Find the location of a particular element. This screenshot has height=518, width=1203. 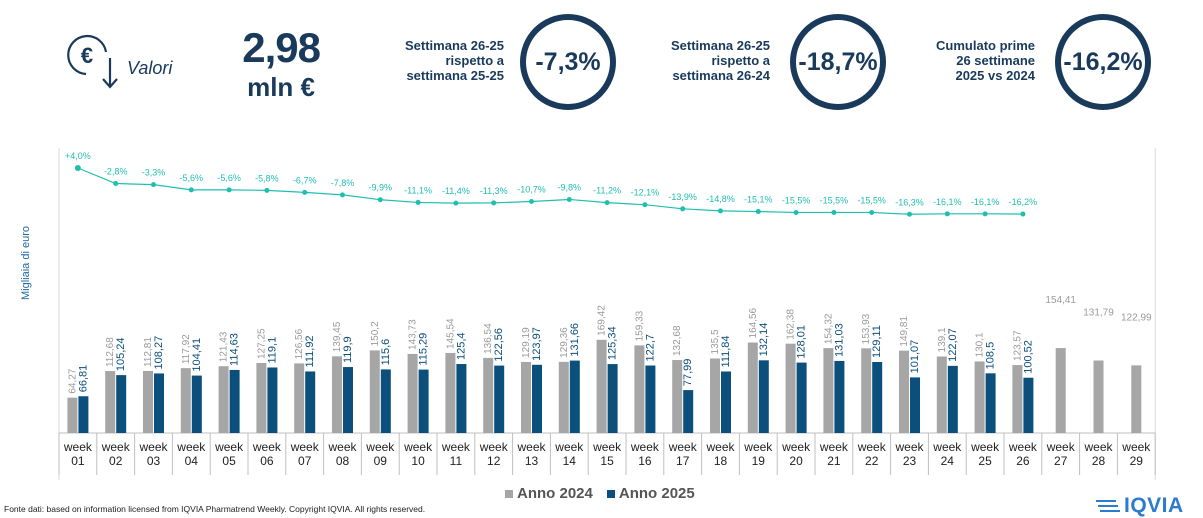

bar-label-2024: 126,56 is located at coordinates (299, 343).